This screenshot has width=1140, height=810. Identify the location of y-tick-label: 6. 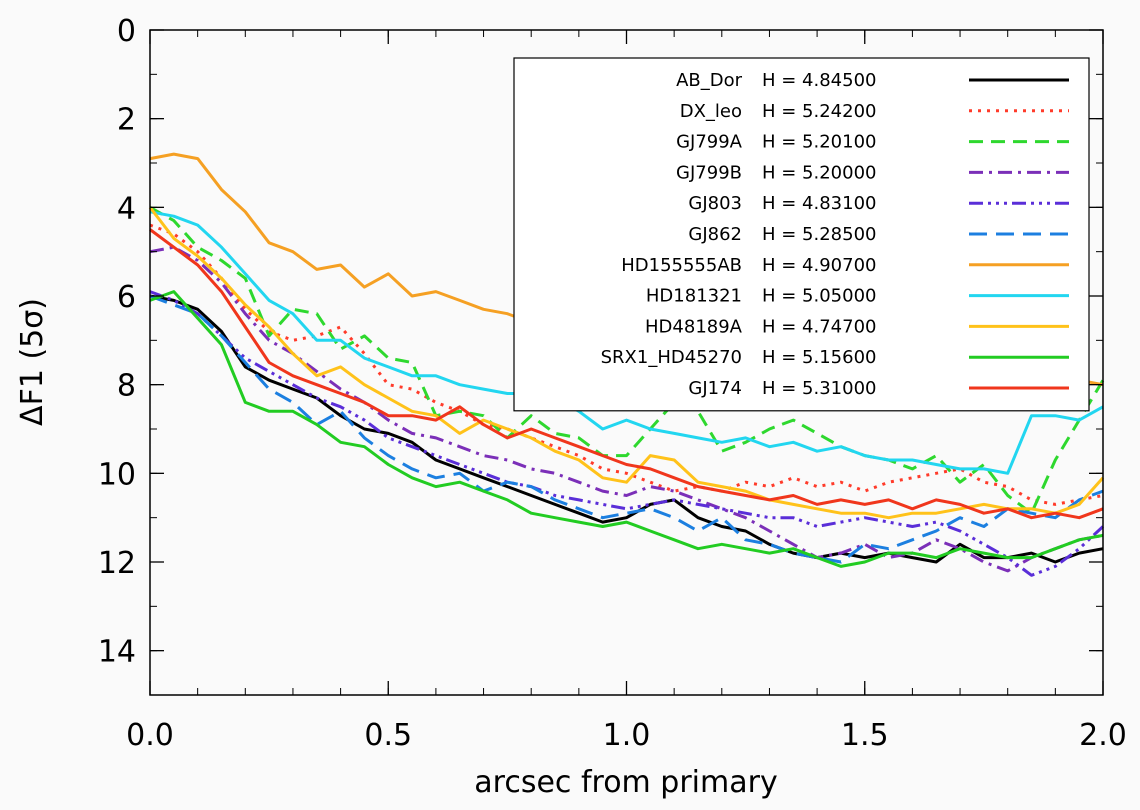
(126, 297).